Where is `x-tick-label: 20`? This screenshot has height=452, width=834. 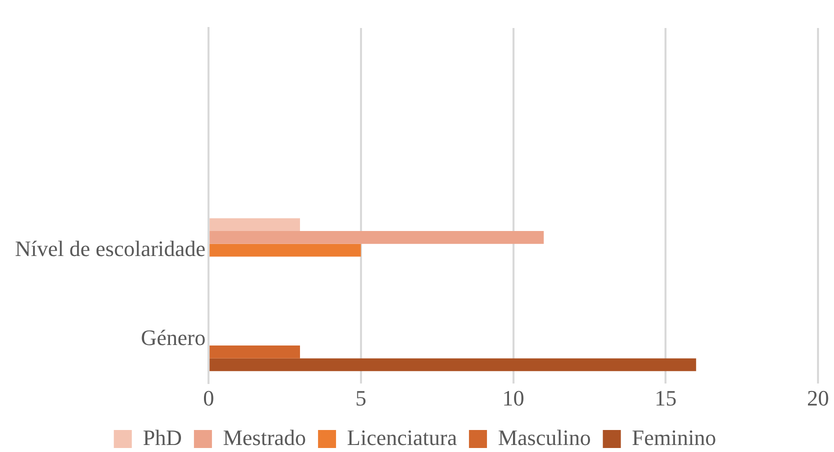 x-tick-label: 20 is located at coordinates (818, 398).